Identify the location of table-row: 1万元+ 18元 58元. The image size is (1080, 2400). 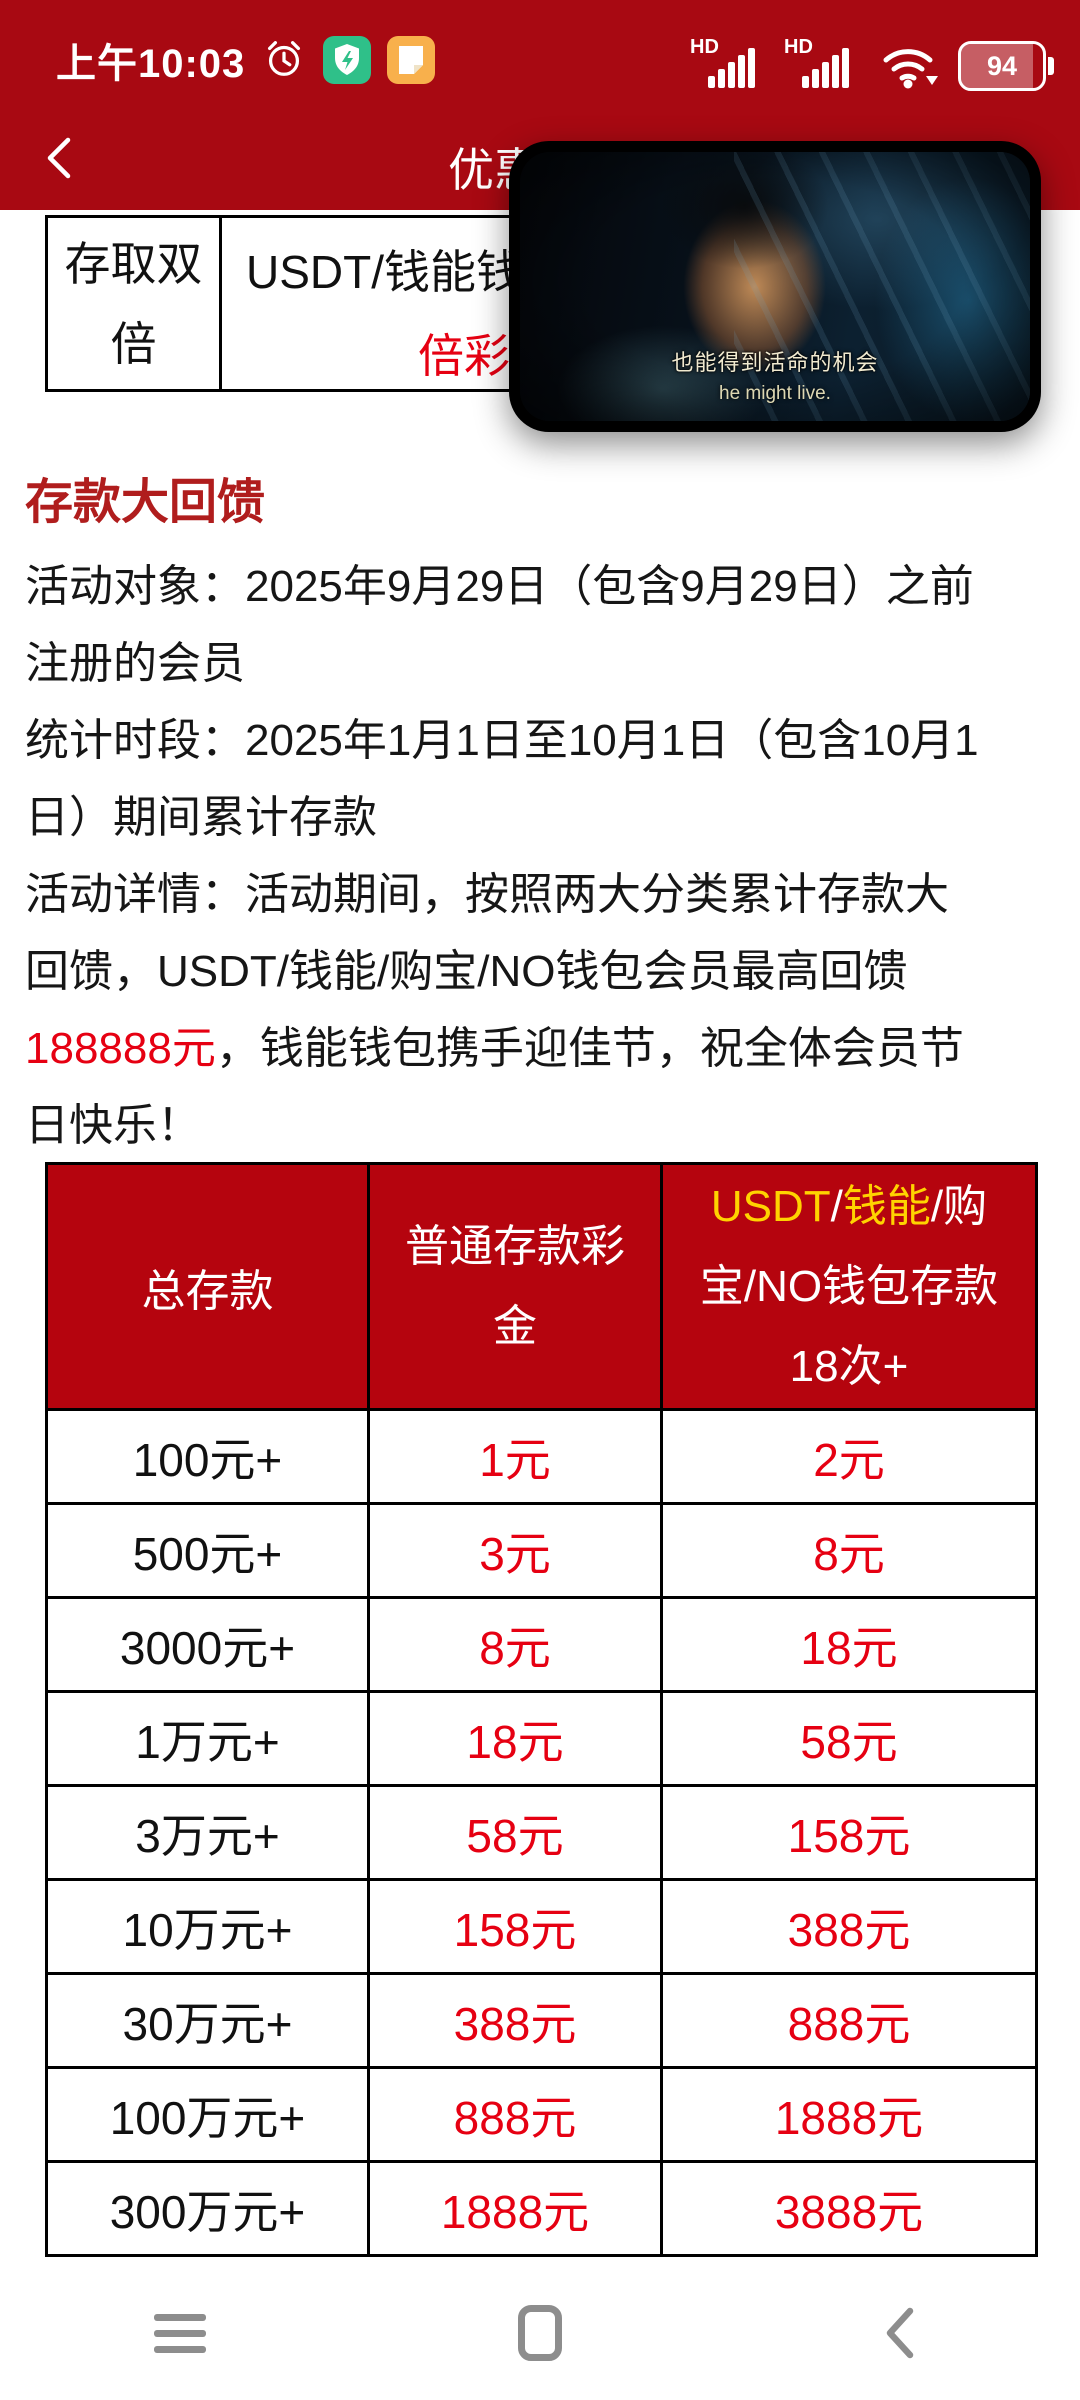
(541, 1738).